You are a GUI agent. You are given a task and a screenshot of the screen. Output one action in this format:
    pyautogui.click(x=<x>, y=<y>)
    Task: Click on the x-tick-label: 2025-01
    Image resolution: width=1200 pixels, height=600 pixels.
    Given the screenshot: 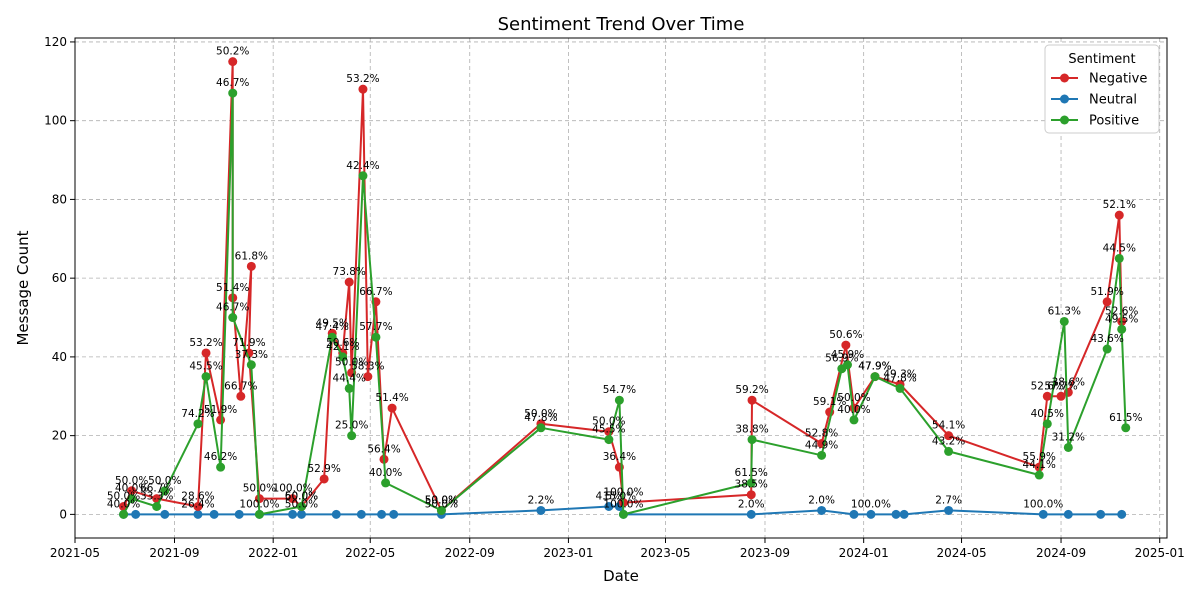 What is the action you would take?
    pyautogui.click(x=1160, y=553)
    